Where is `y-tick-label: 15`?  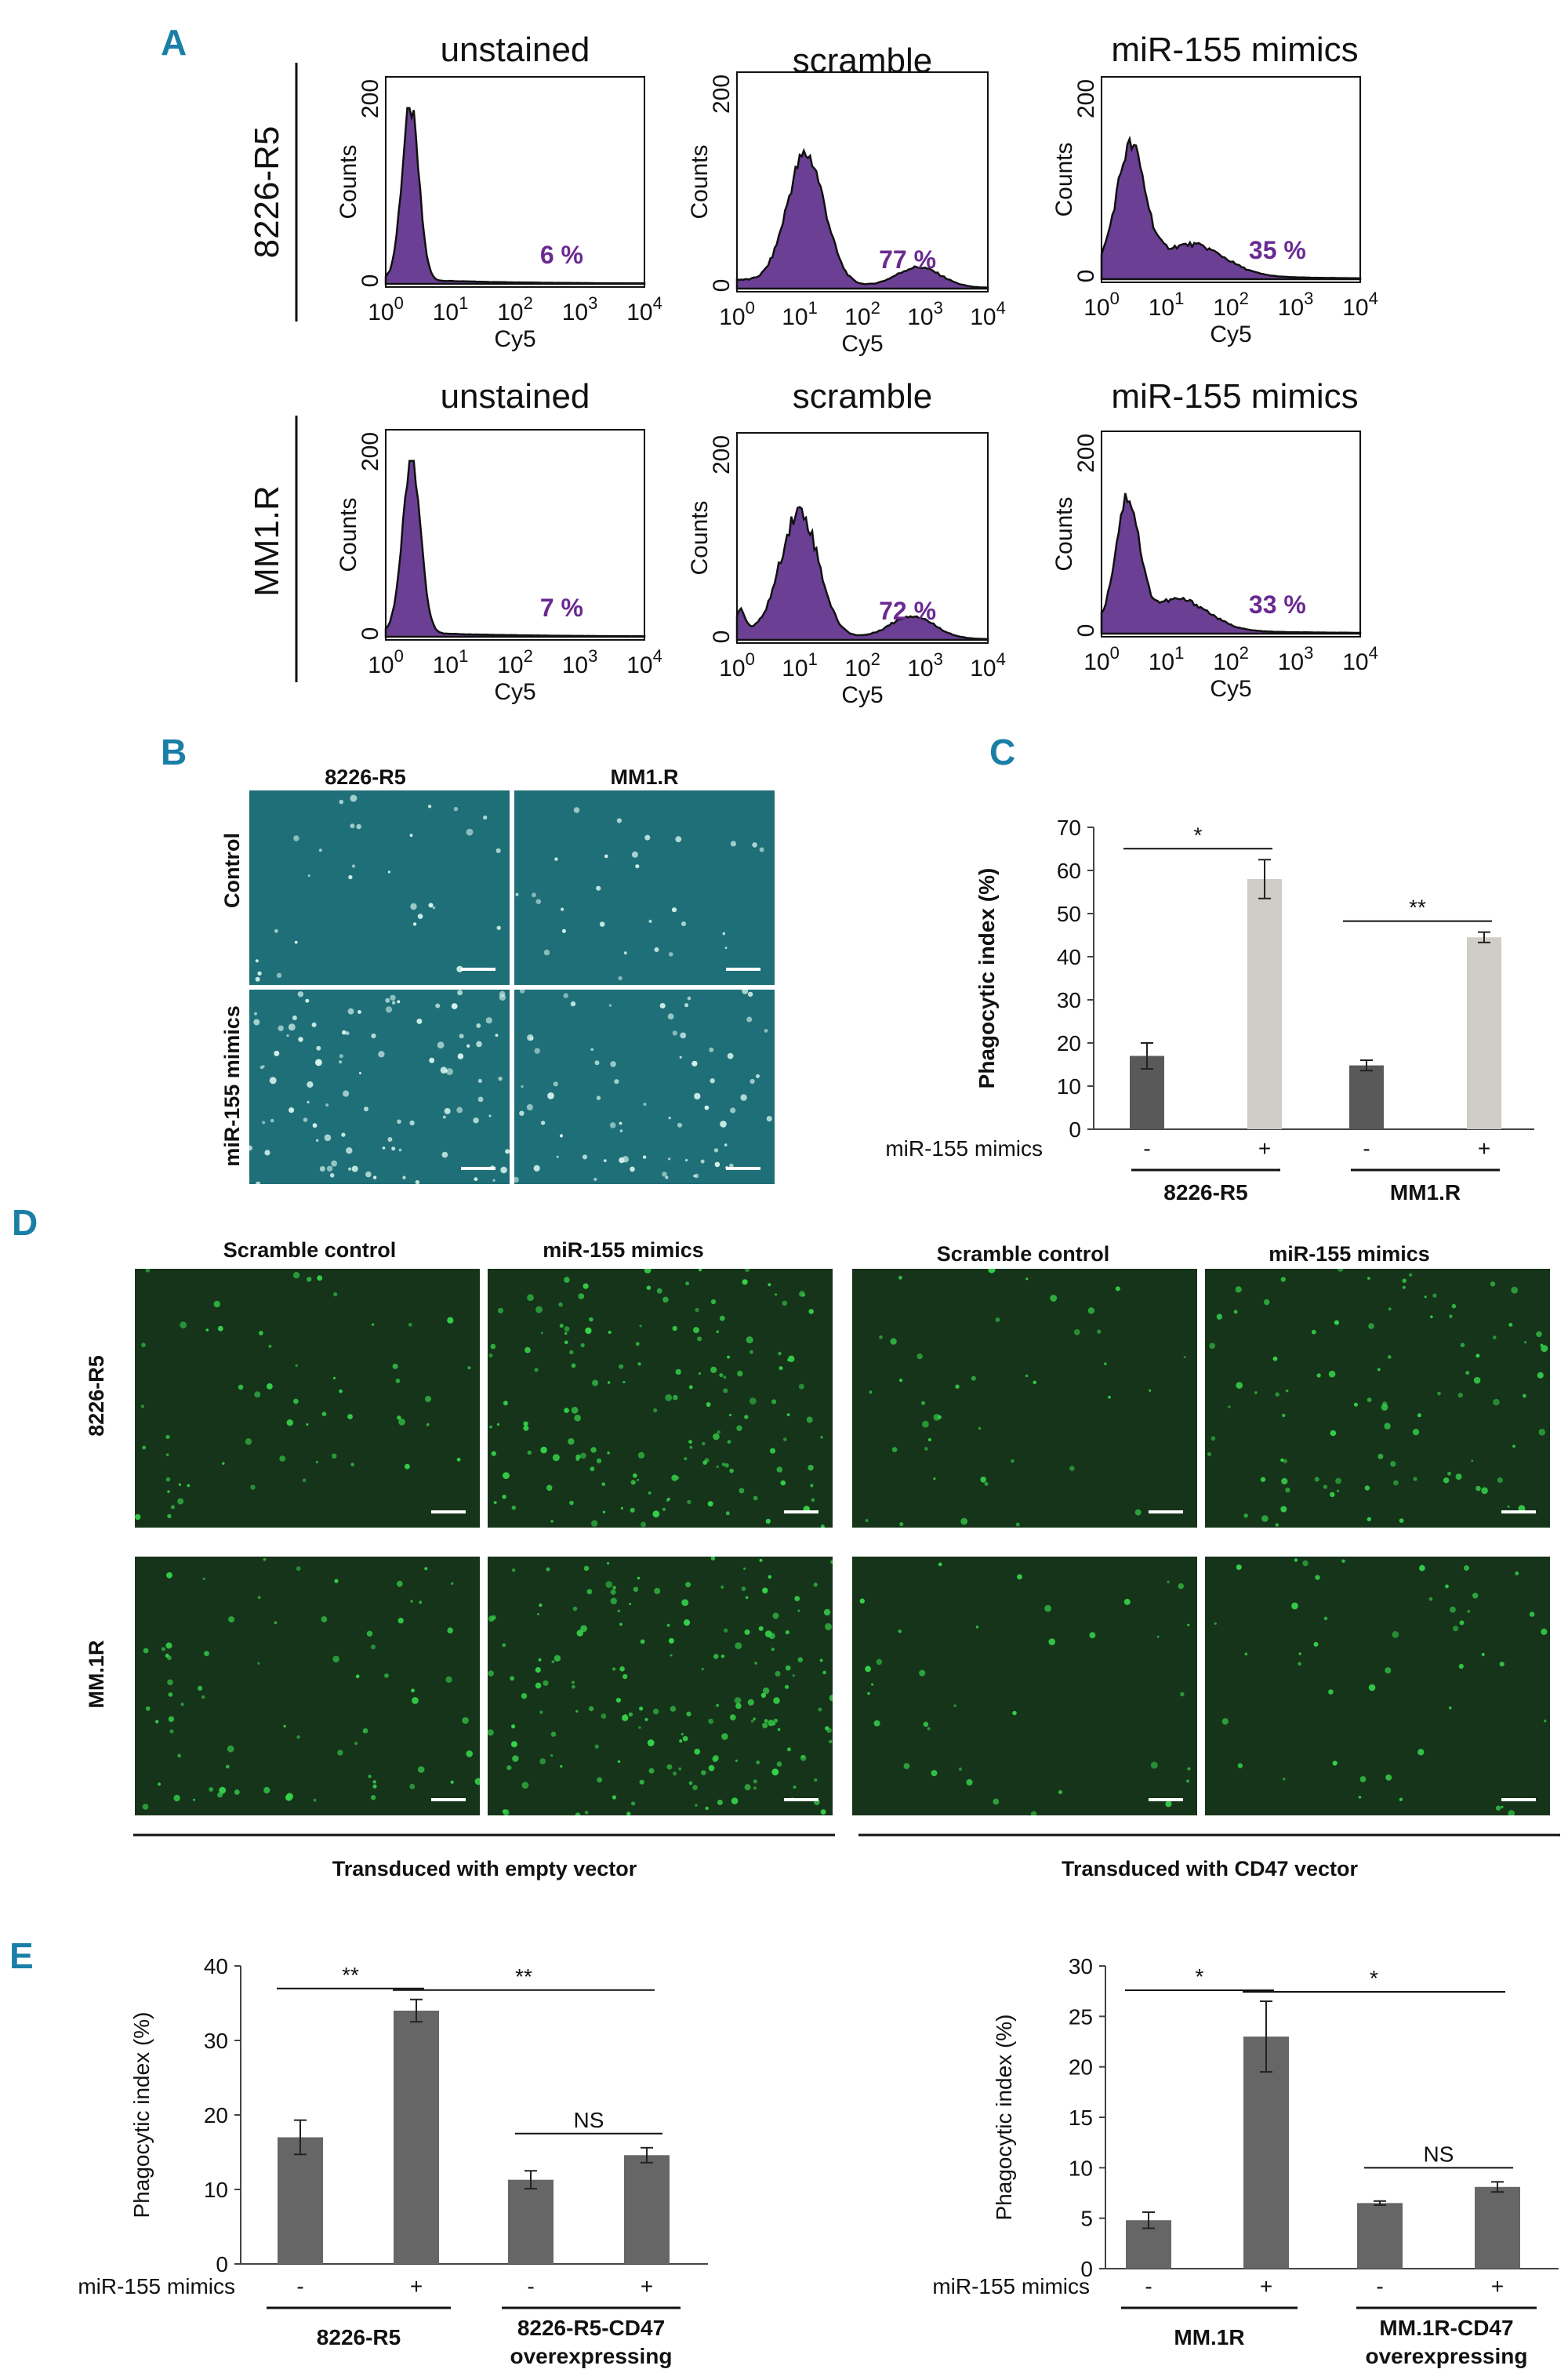
y-tick-label: 15 is located at coordinates (1081, 2118).